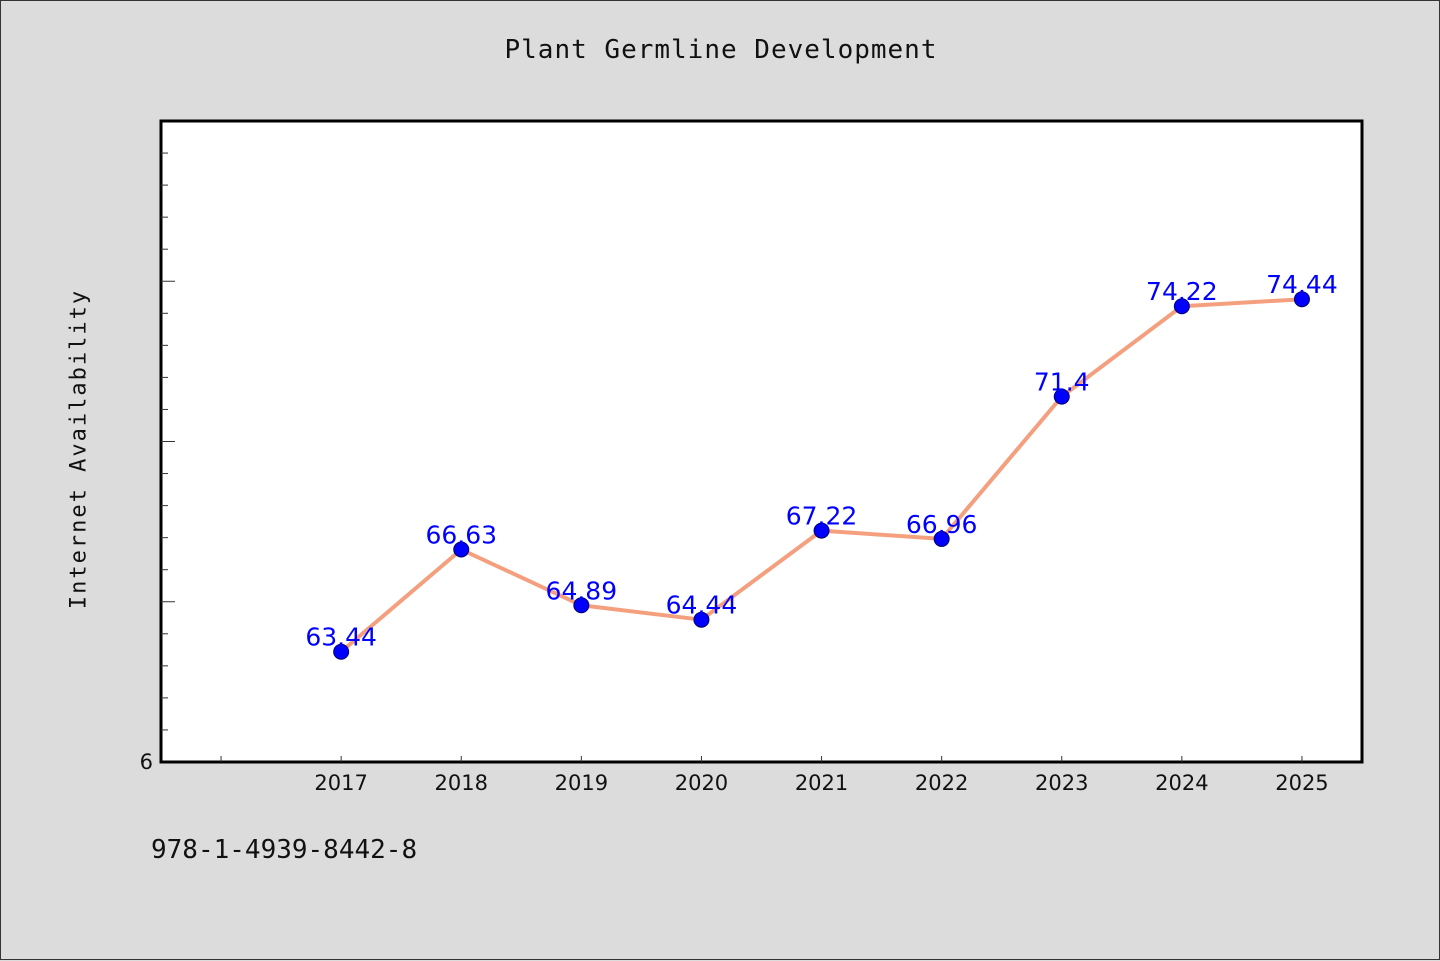 This screenshot has width=1440, height=961. What do you see at coordinates (701, 783) in the screenshot?
I see `x-tick-label: 2020` at bounding box center [701, 783].